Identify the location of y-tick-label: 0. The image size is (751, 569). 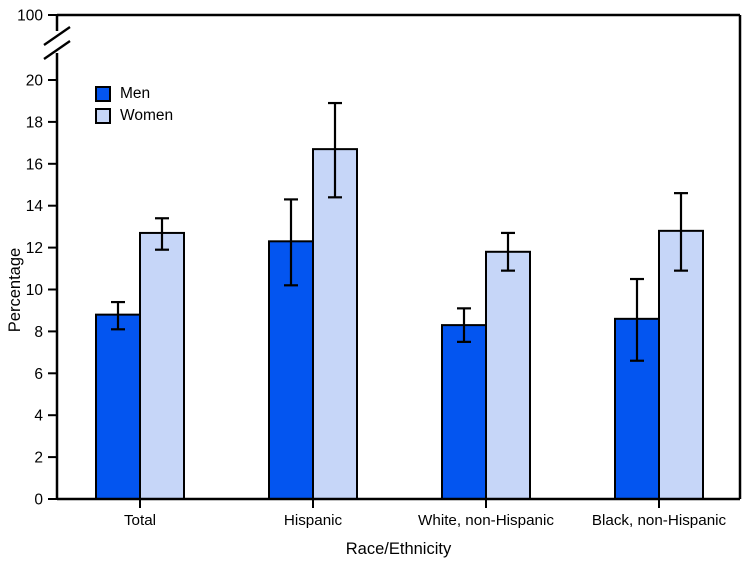
(38, 500).